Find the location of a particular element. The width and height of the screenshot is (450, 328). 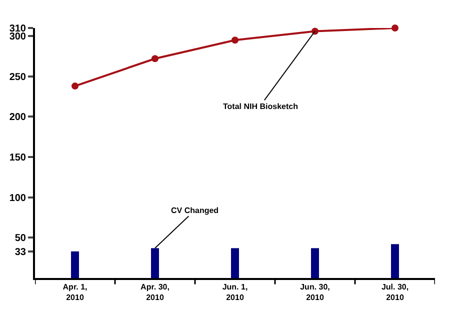

y-tick-label: 50 is located at coordinates (20, 238).